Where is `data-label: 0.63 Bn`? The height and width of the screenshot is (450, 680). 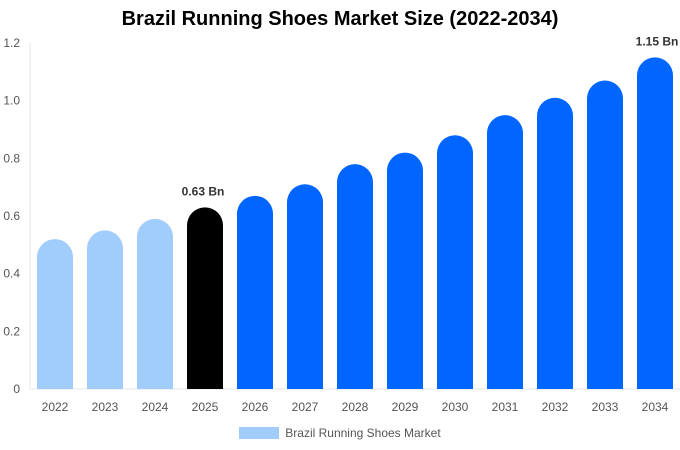
data-label: 0.63 Bn is located at coordinates (203, 191).